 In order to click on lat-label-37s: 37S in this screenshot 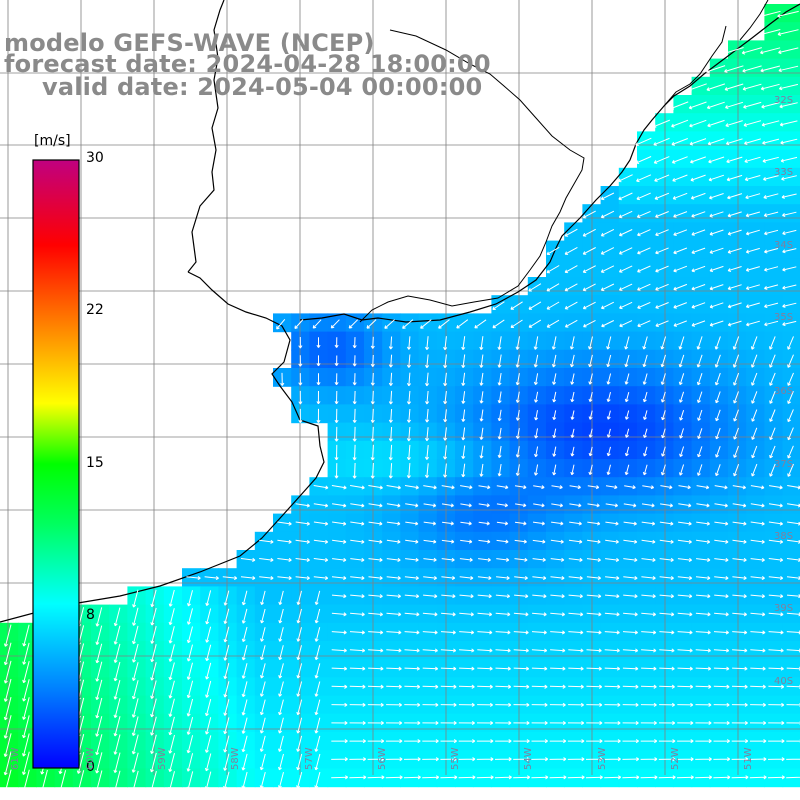, I will do `click(784, 464)`.